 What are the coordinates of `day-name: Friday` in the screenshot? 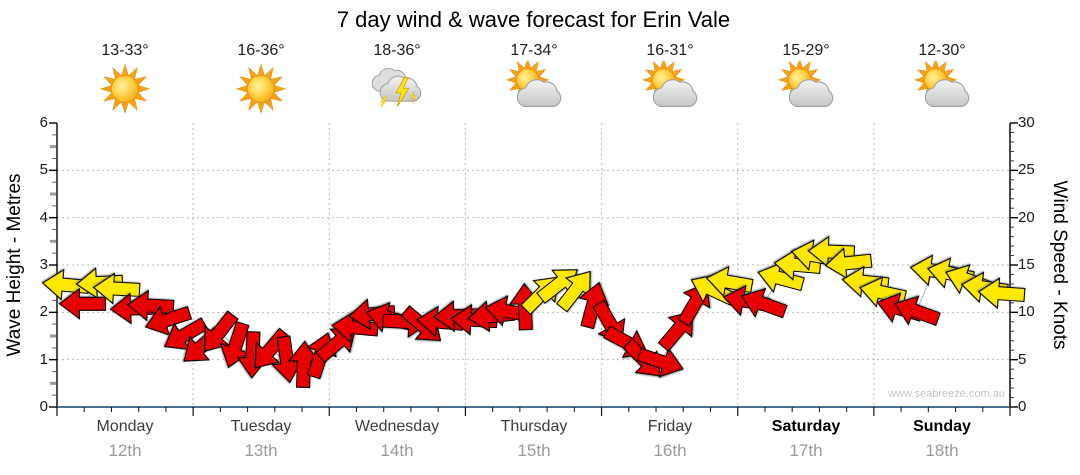 It's located at (670, 426).